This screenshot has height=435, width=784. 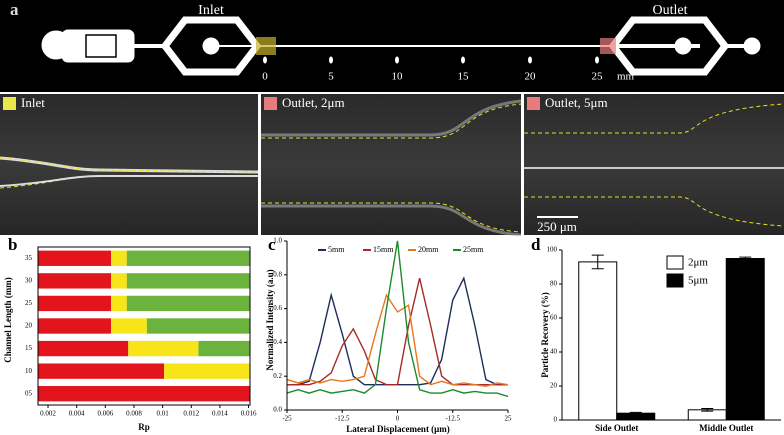 What do you see at coordinates (473, 249) in the screenshot?
I see `legend-label: 25mm` at bounding box center [473, 249].